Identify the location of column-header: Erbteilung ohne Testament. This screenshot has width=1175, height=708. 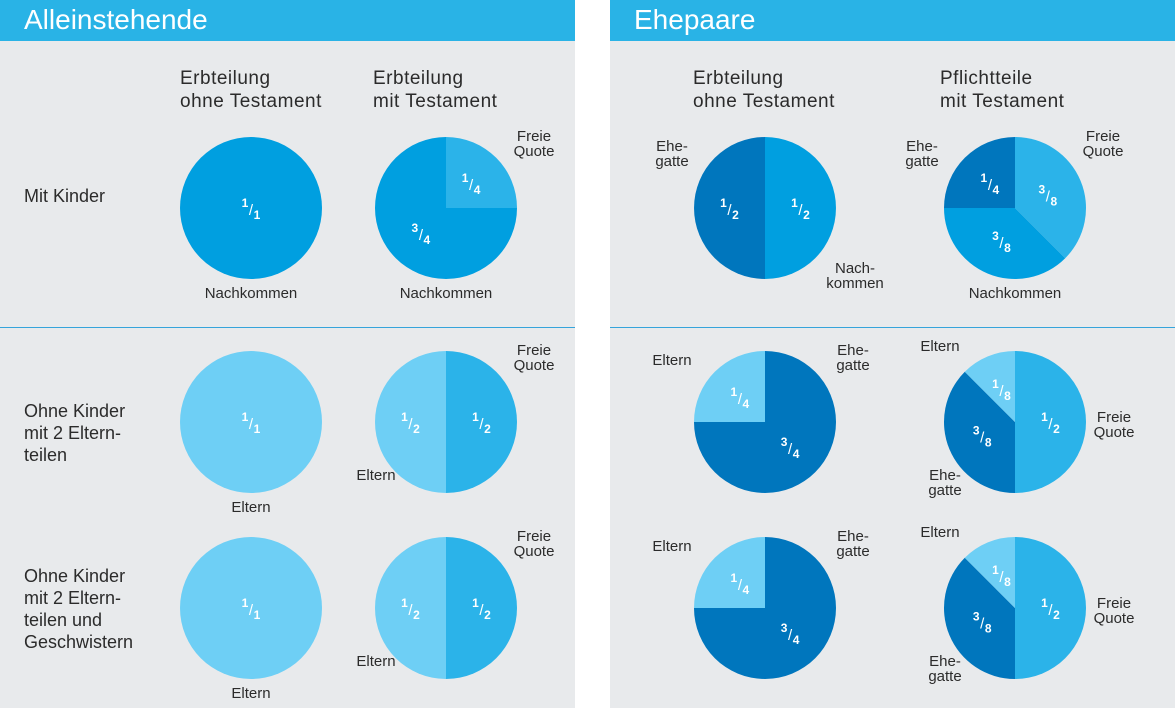
(764, 90).